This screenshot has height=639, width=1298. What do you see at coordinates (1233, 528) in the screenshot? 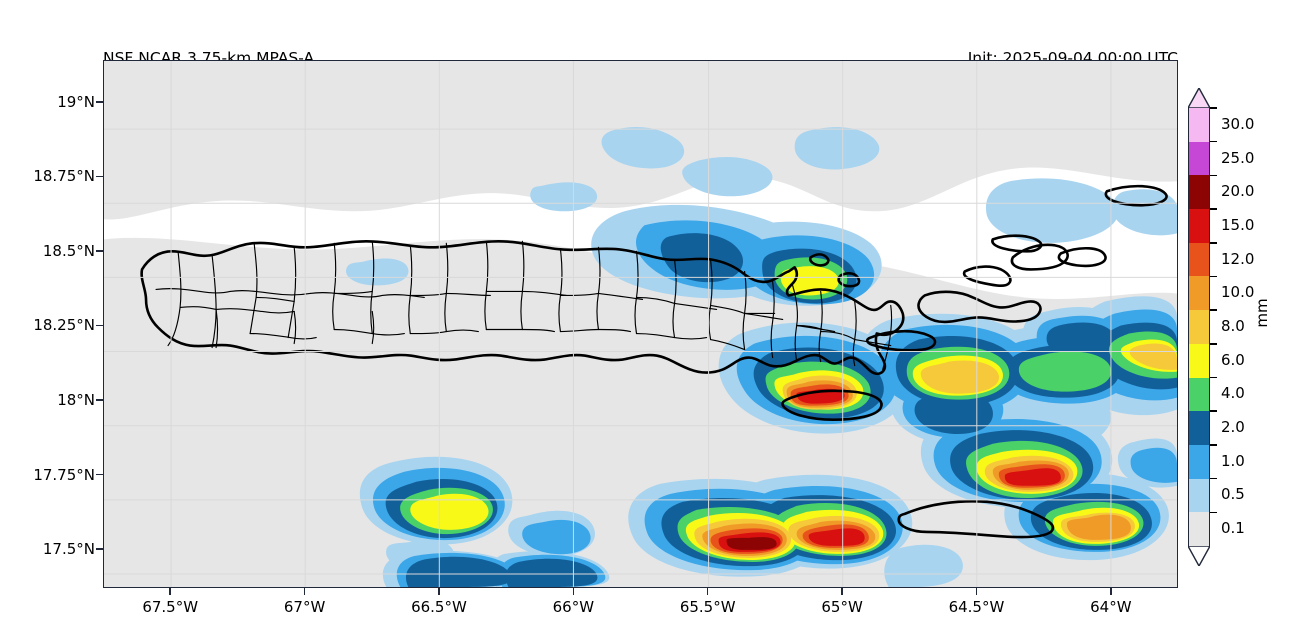
I see `colorbar-tick-label: 0.1` at bounding box center [1233, 528].